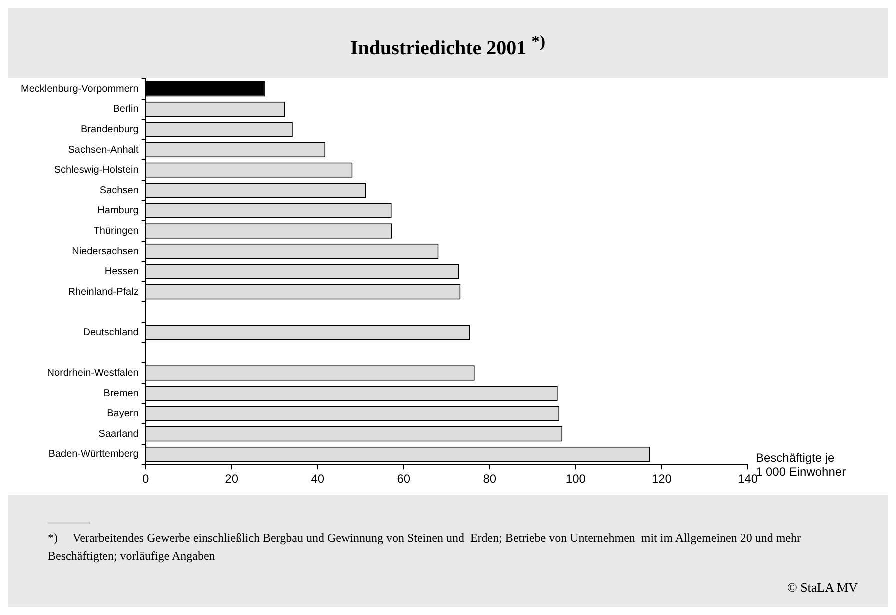  I want to click on y-tick-label: Nordrhein-Westfalen, so click(93, 374).